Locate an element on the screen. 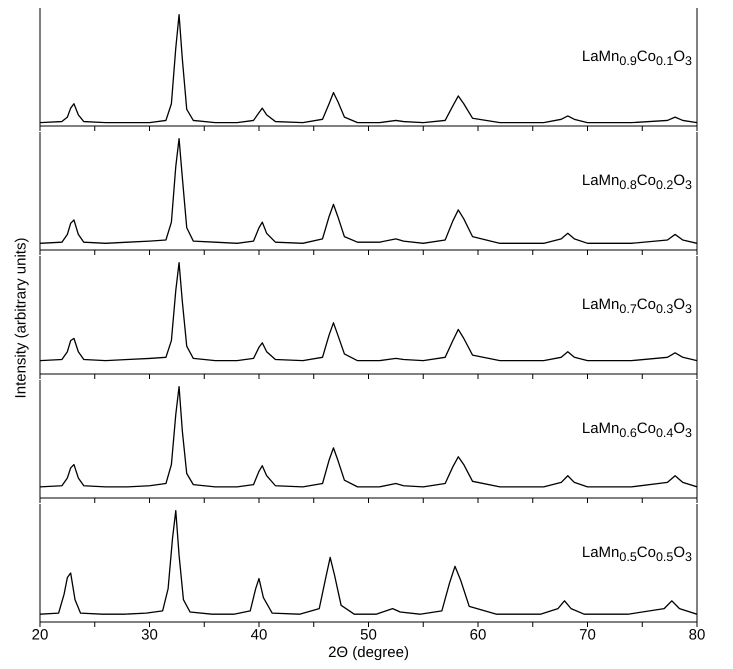 The image size is (733, 669). annotation: LaMn$_{0.8}$Co$_{0.2}$O$_{3}$ is located at coordinates (637, 182).